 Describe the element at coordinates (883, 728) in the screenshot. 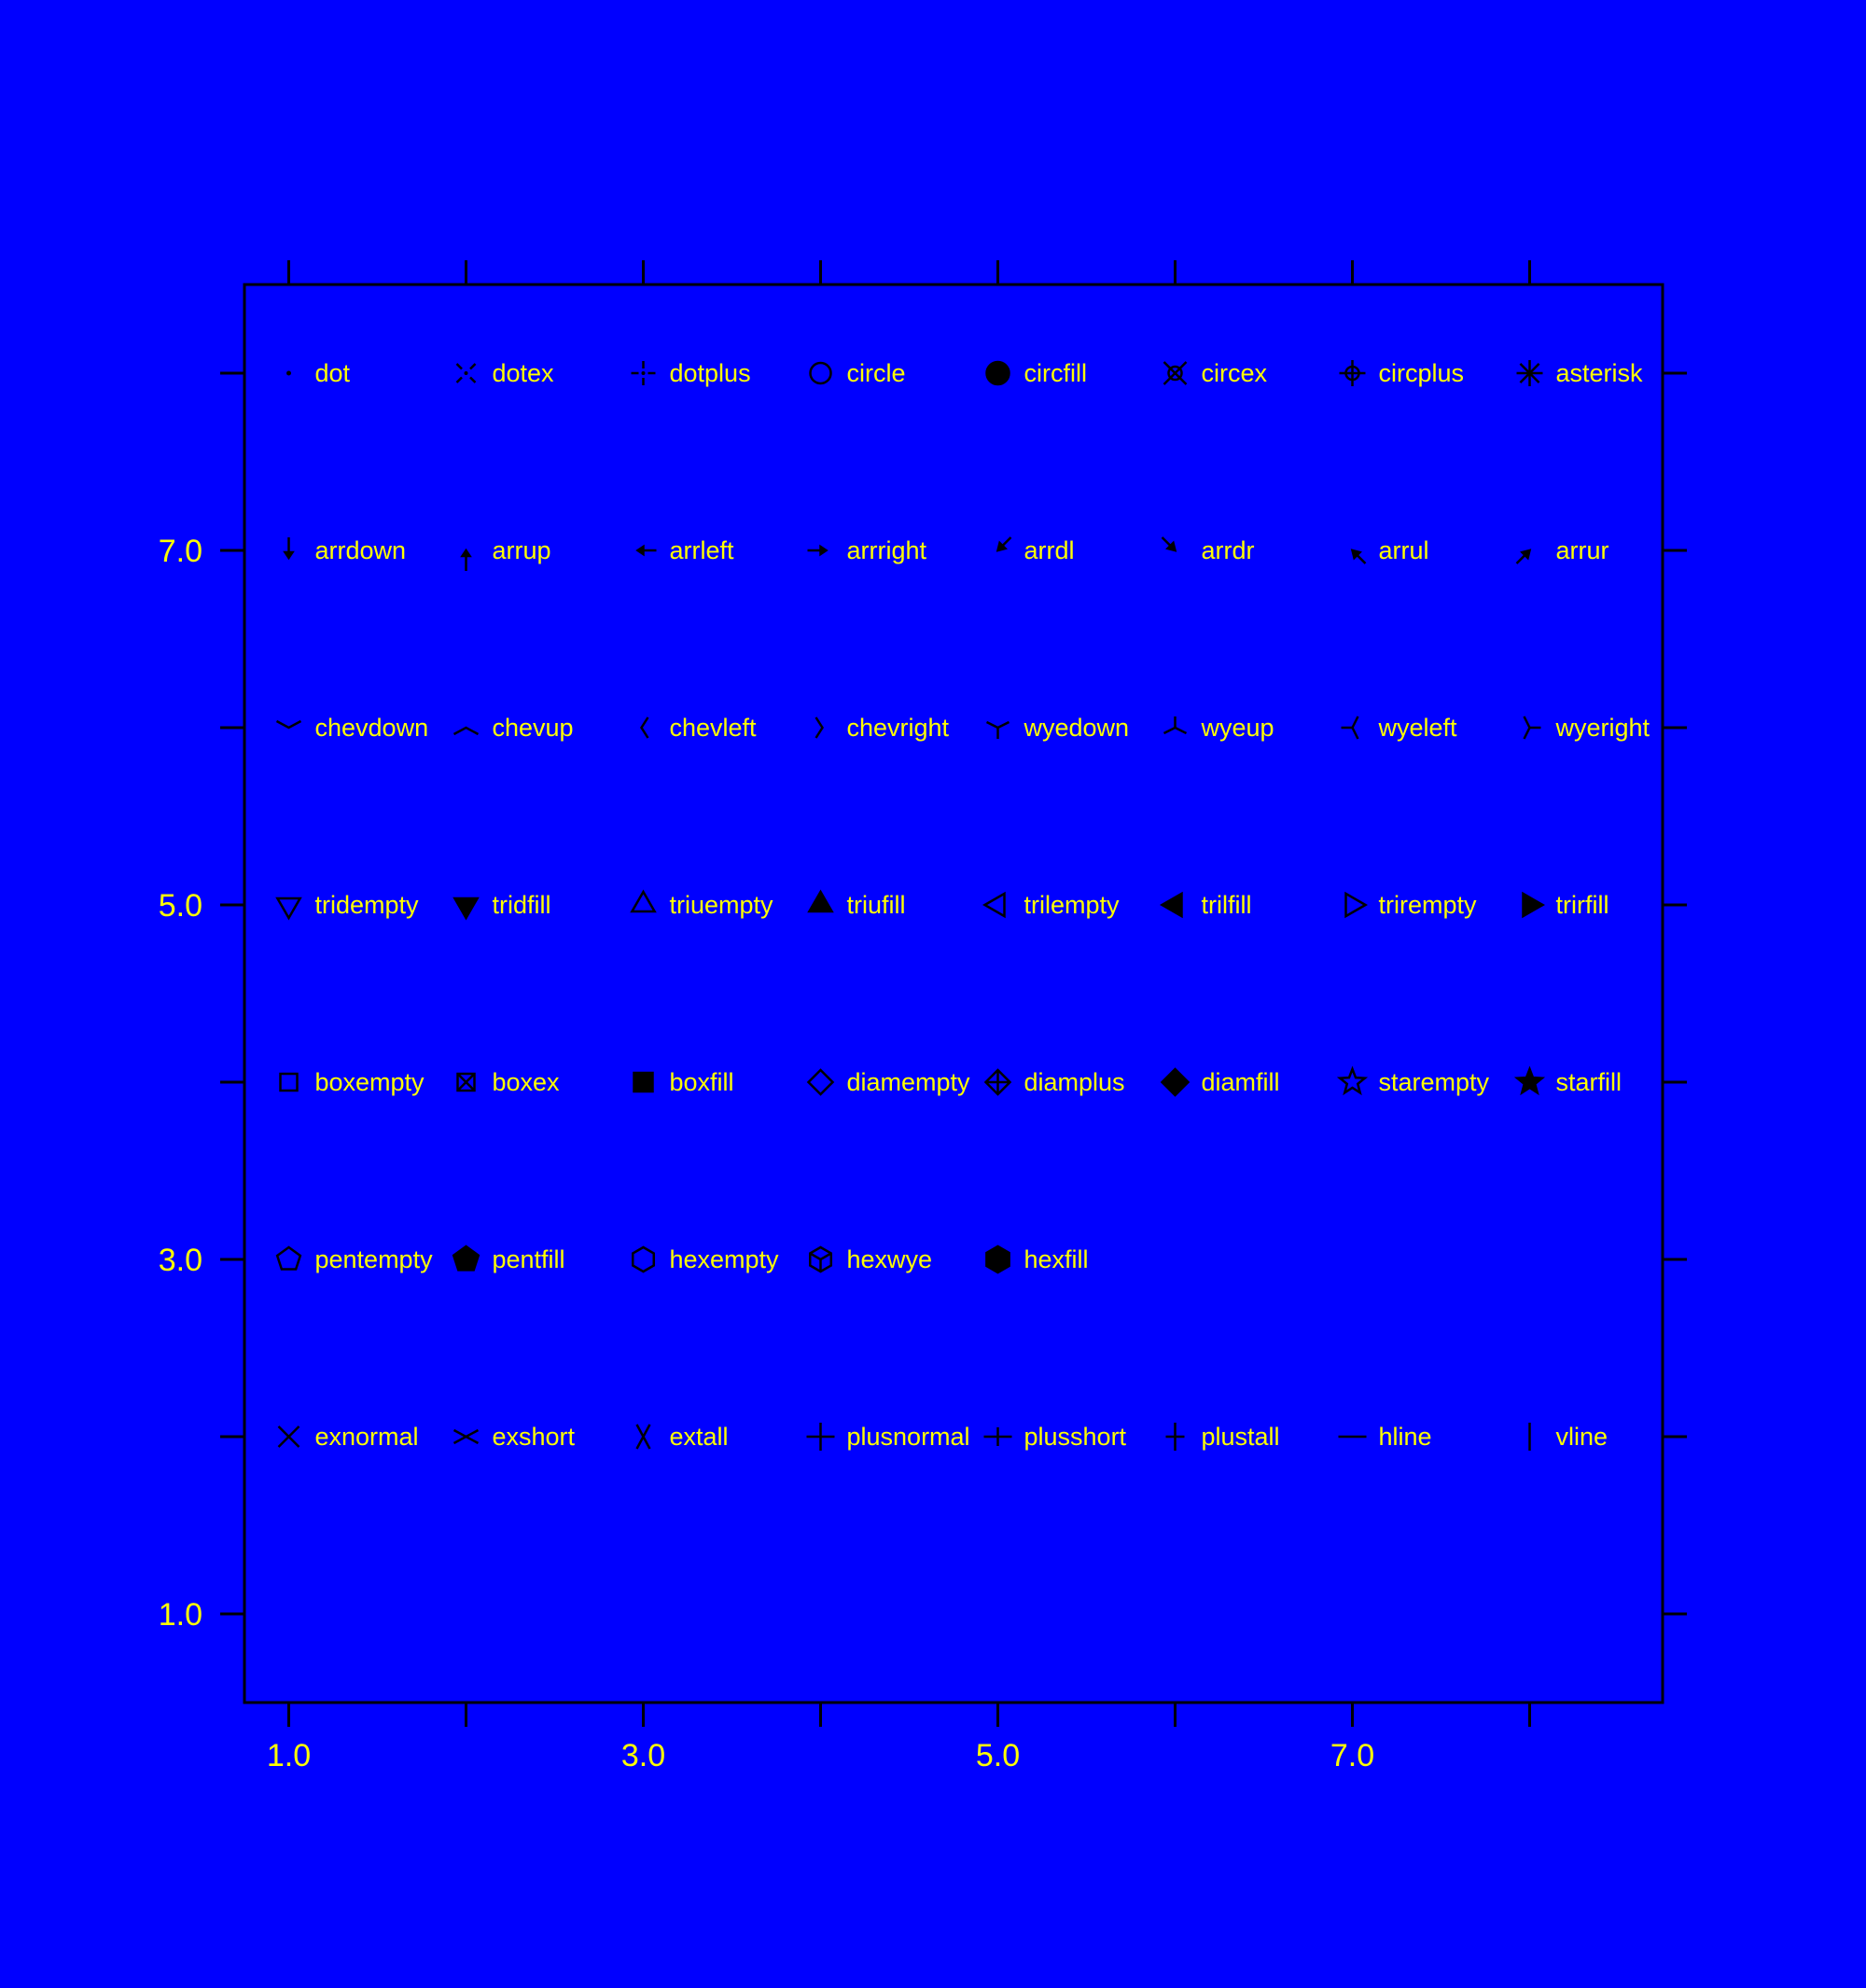

I see `marker-point-chevright: chevright` at that location.